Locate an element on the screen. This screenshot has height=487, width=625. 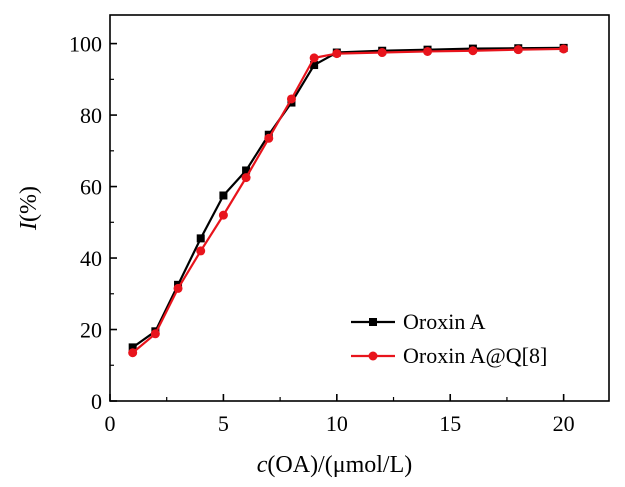
x-tick-label: 0 is located at coordinates (110, 423).